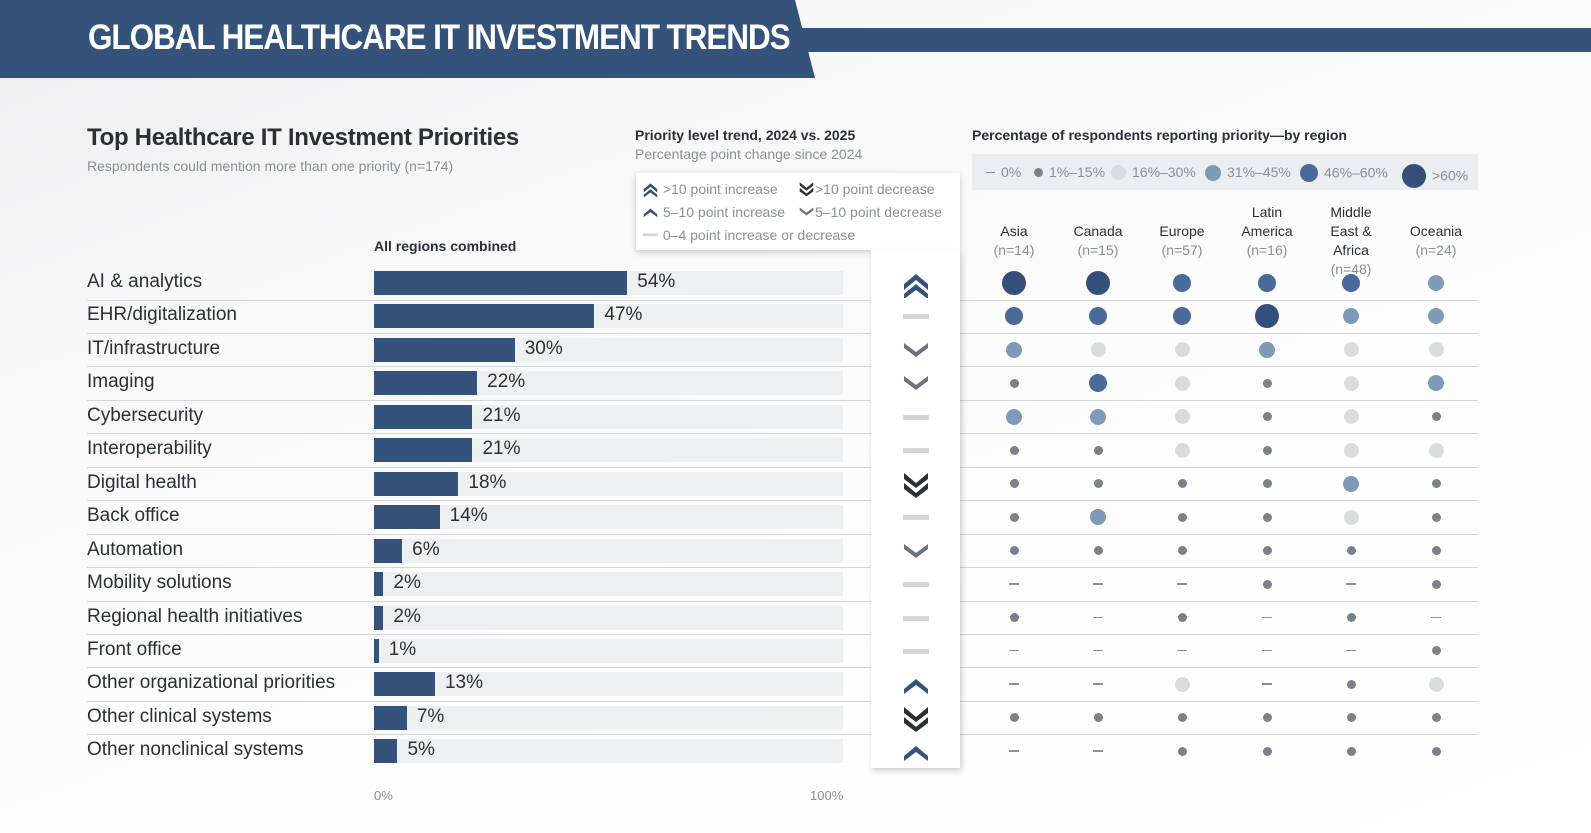 The height and width of the screenshot is (833, 1591). I want to click on trend-title: Priority level trend, 2024 vs. 2025, so click(745, 135).